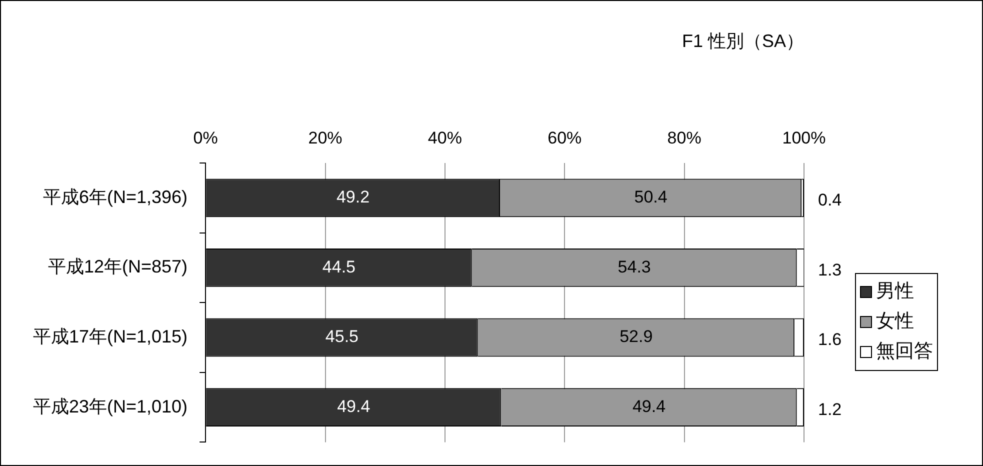  I want to click on x-tick-label: 100%, so click(804, 138).